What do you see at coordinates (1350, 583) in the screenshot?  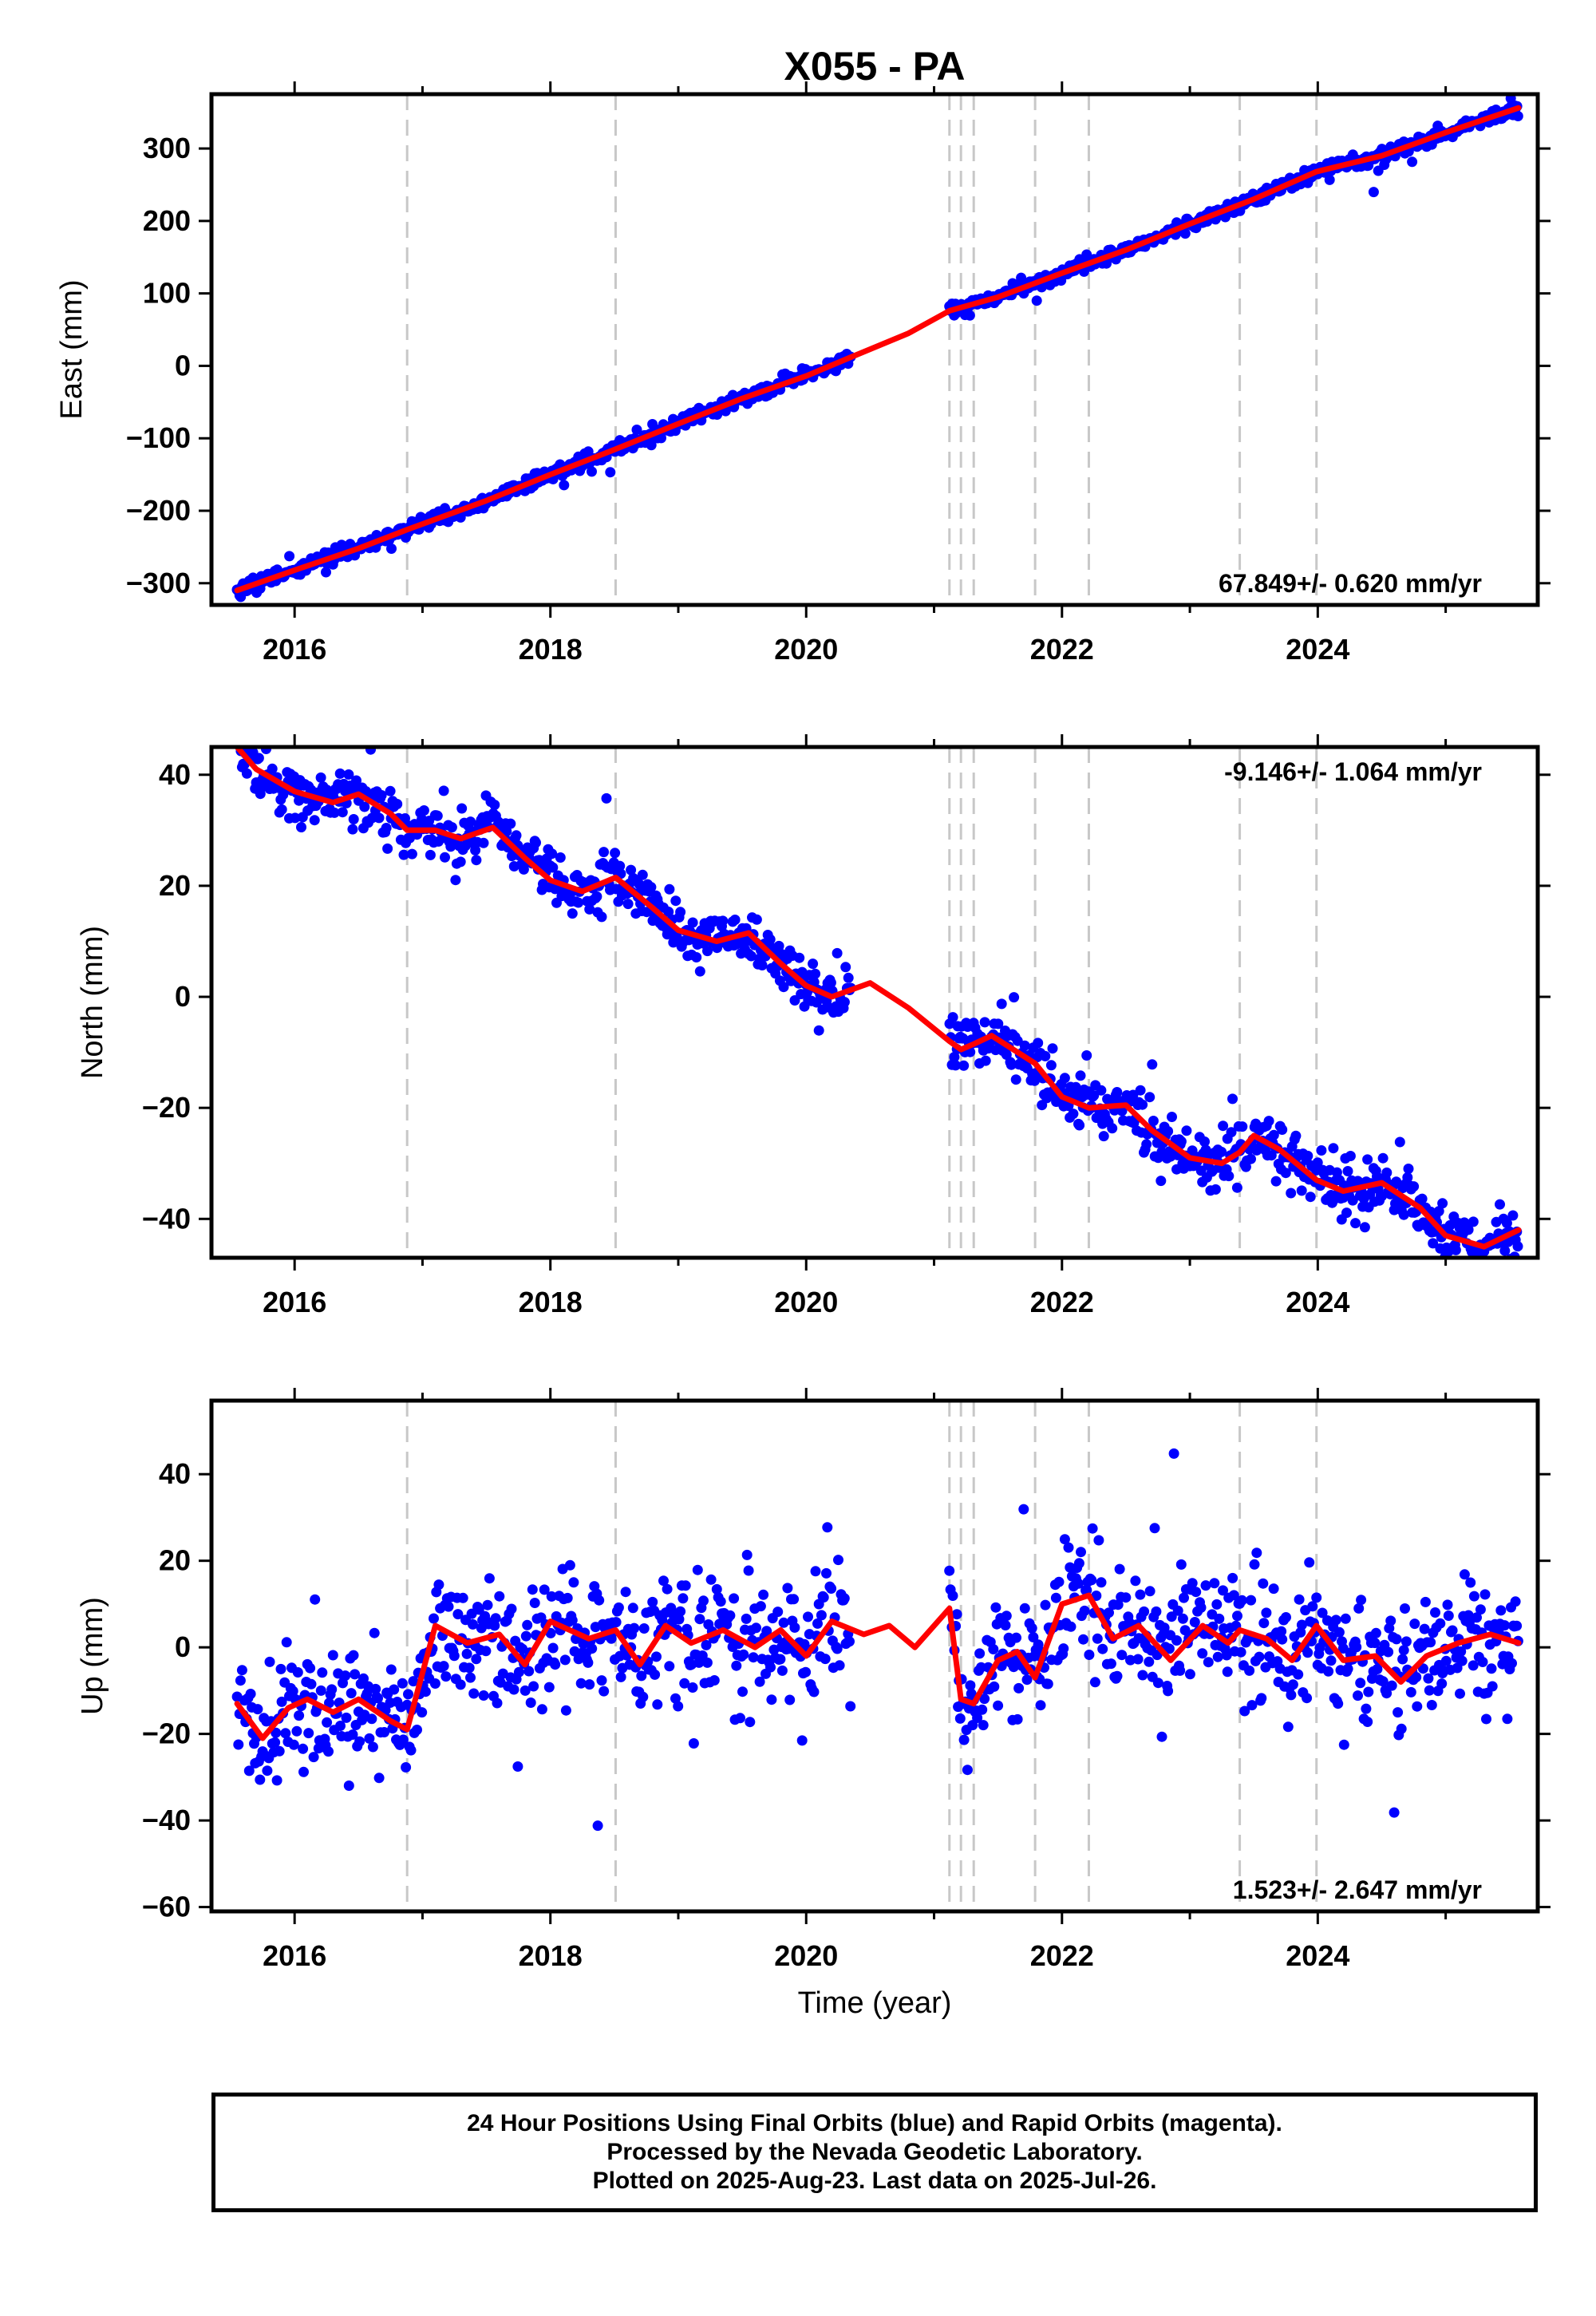 I see `rate-label-east: 67.849+/- 0.620 mm/yr` at bounding box center [1350, 583].